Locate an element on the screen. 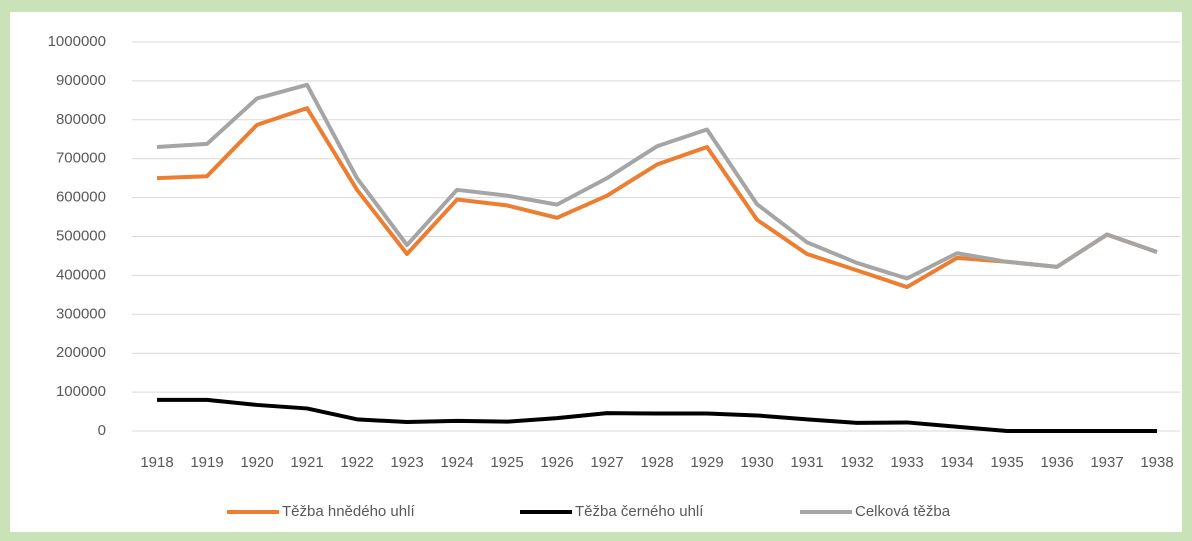  x-tick-label: 1932 is located at coordinates (856, 462).